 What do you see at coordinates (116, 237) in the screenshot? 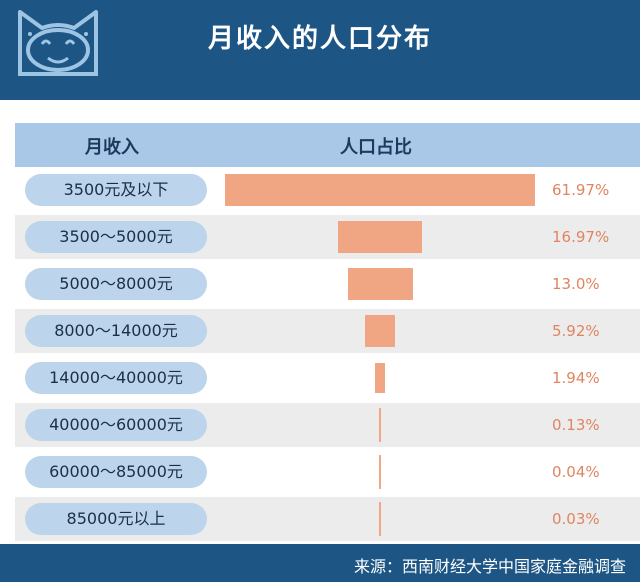
I see `category-label: 3500～5000元` at bounding box center [116, 237].